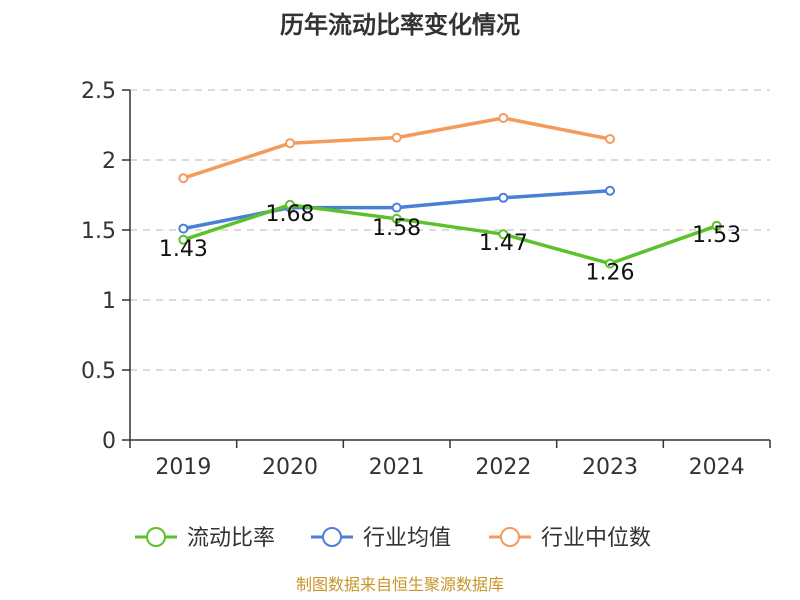 Image resolution: width=800 pixels, height=600 pixels. I want to click on x-tick-labels: 2019 2020 2021 2022 2023 2024, so click(449, 467).